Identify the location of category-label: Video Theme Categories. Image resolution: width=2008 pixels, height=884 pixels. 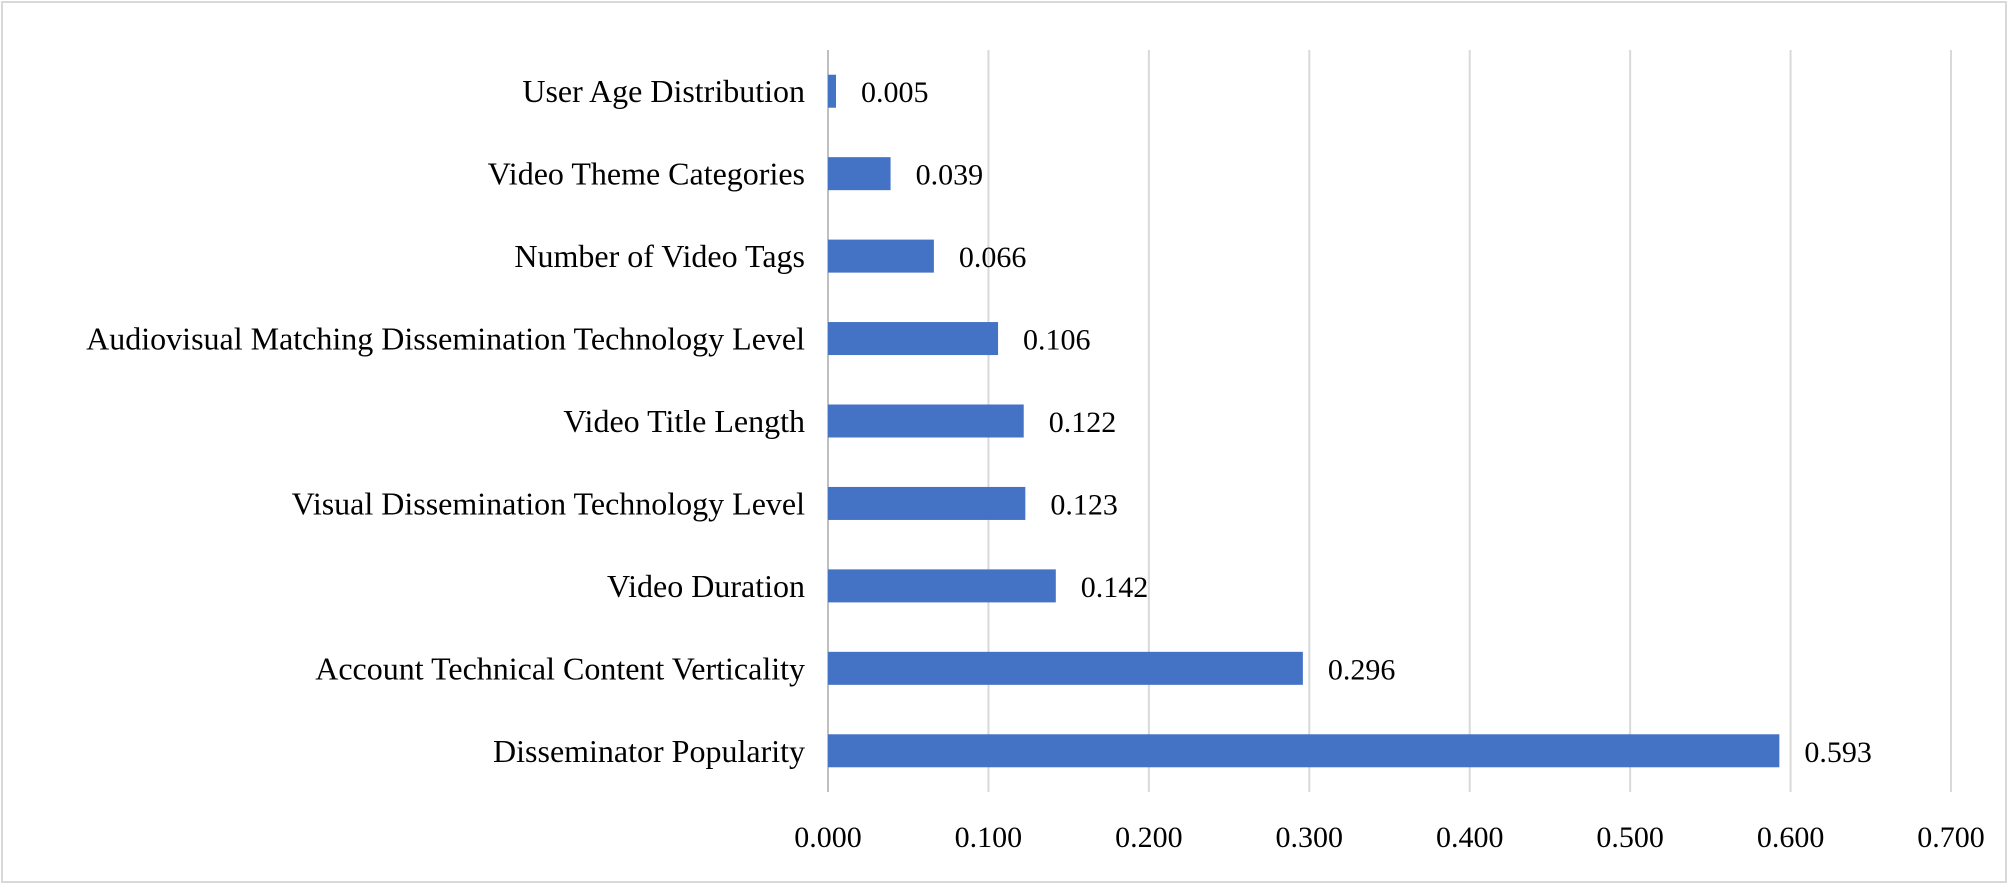
(646, 174).